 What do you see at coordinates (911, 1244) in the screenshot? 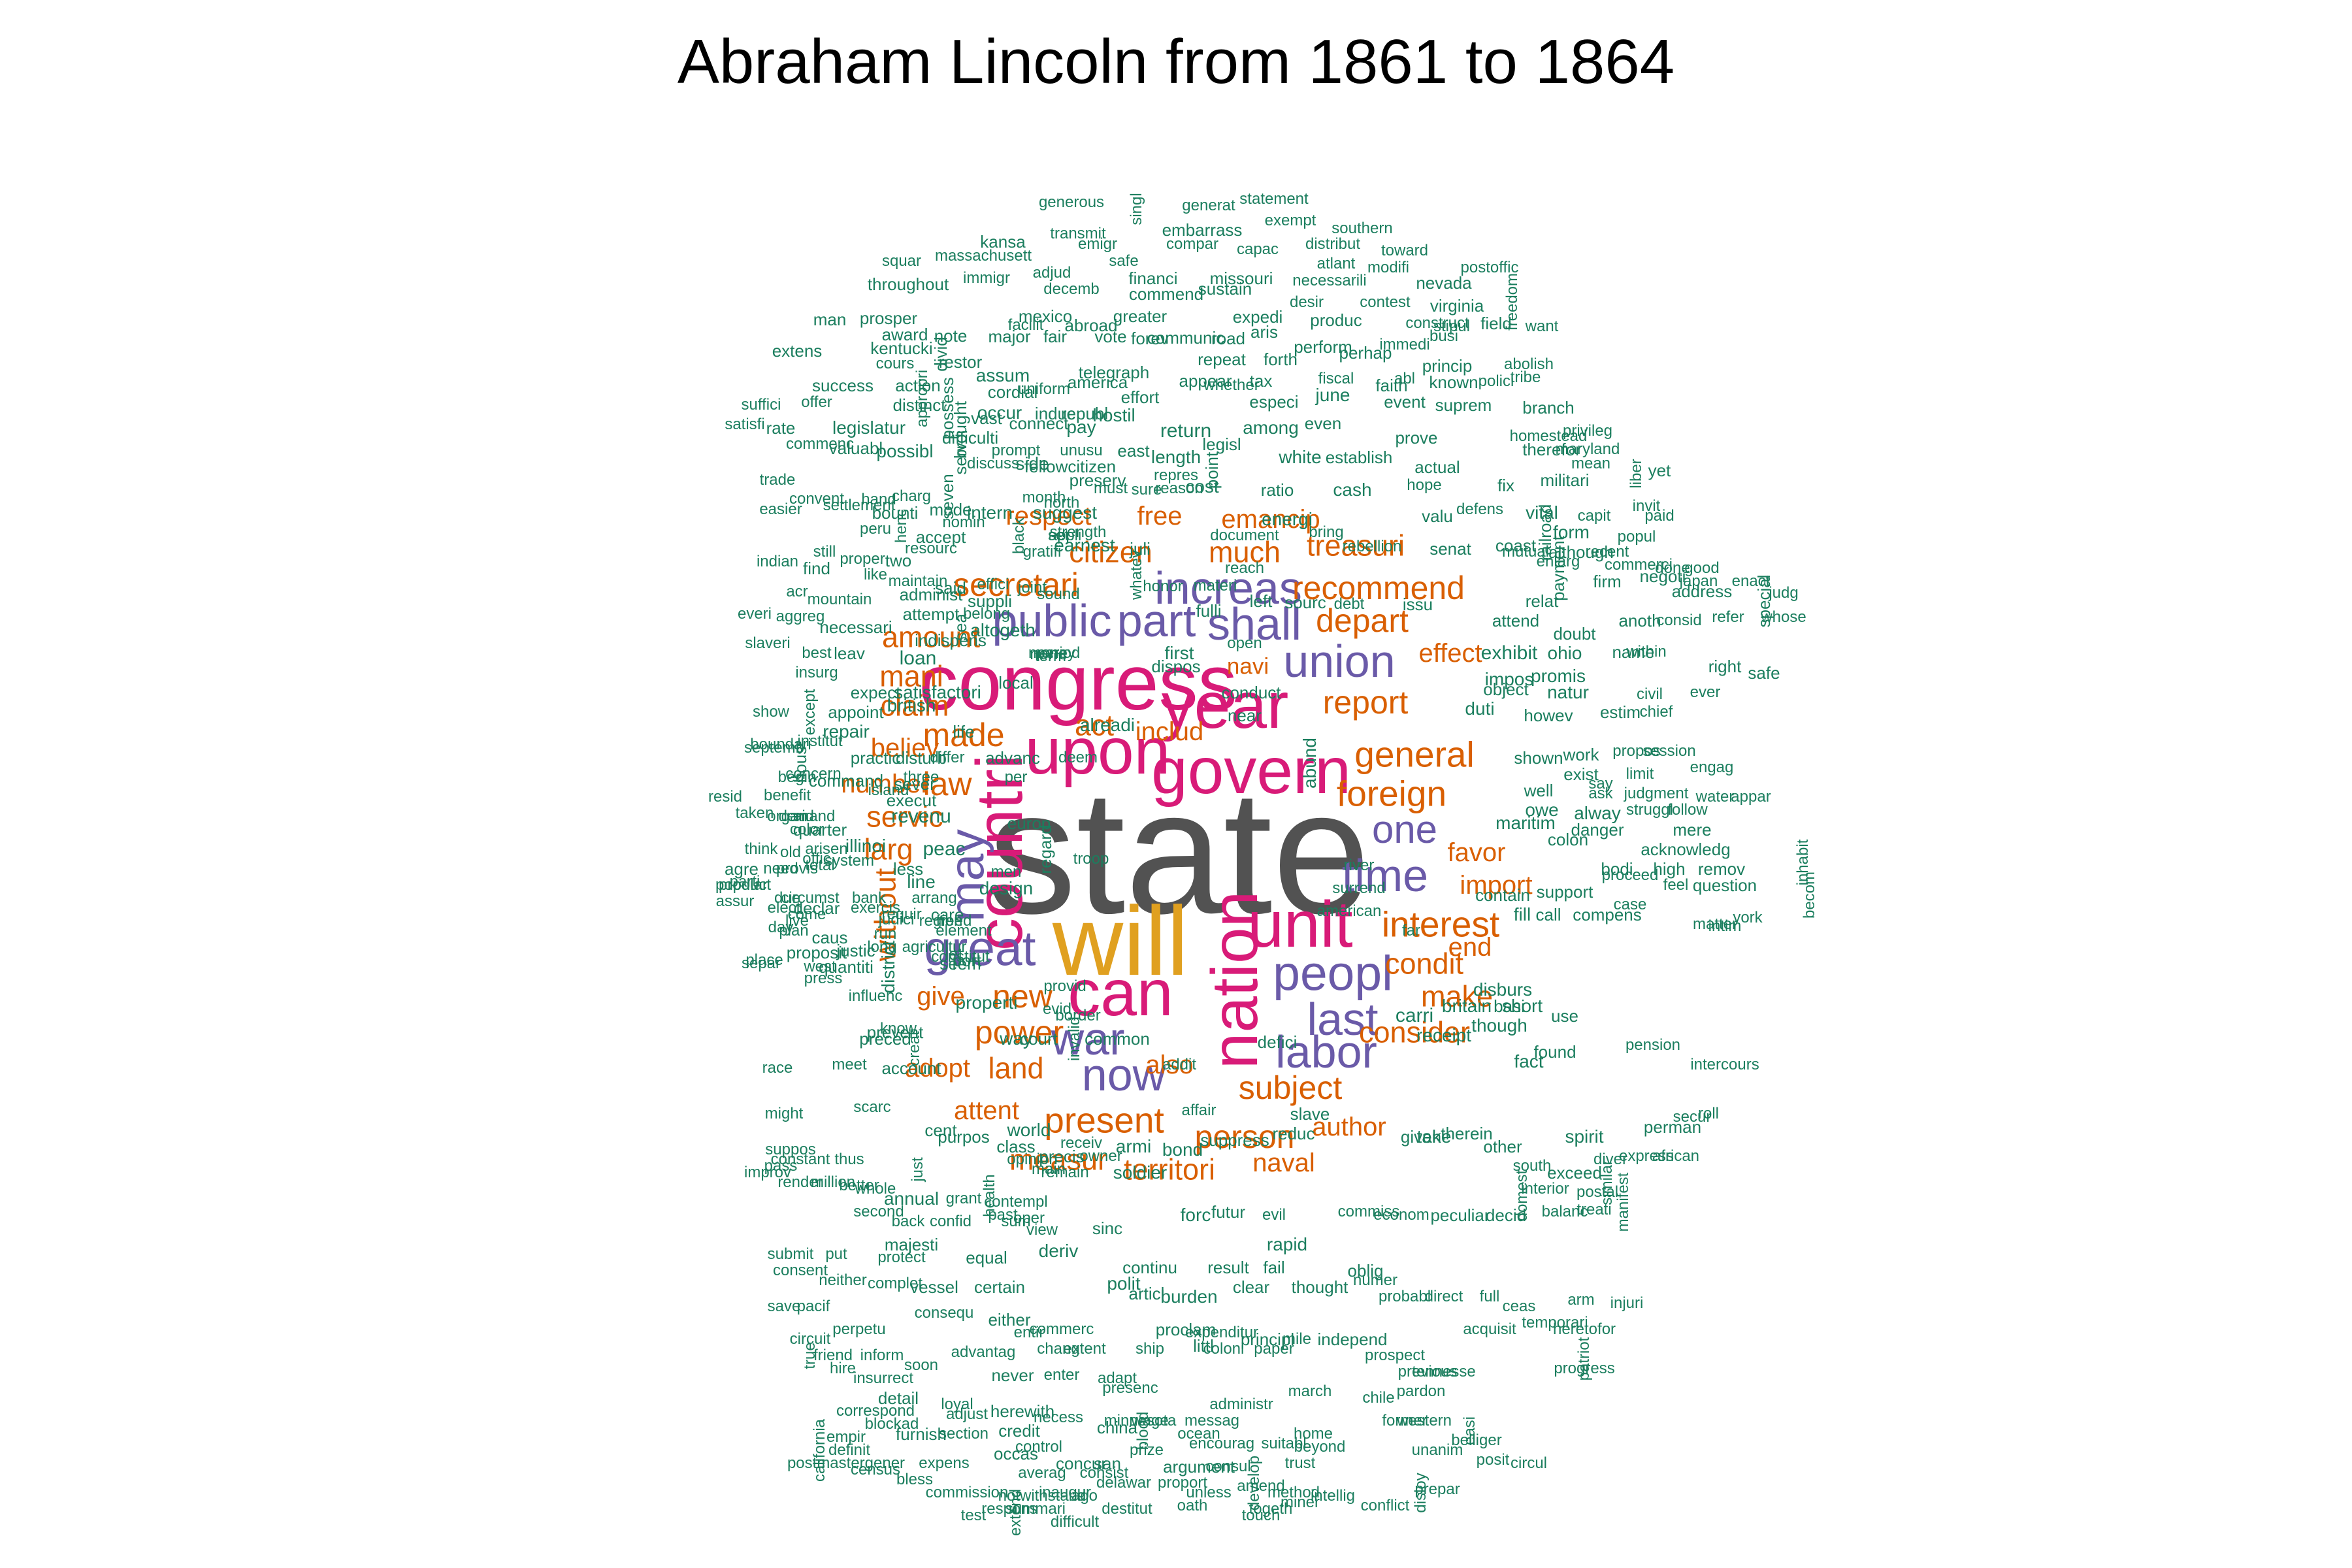
I see `word-majesti: majesti` at bounding box center [911, 1244].